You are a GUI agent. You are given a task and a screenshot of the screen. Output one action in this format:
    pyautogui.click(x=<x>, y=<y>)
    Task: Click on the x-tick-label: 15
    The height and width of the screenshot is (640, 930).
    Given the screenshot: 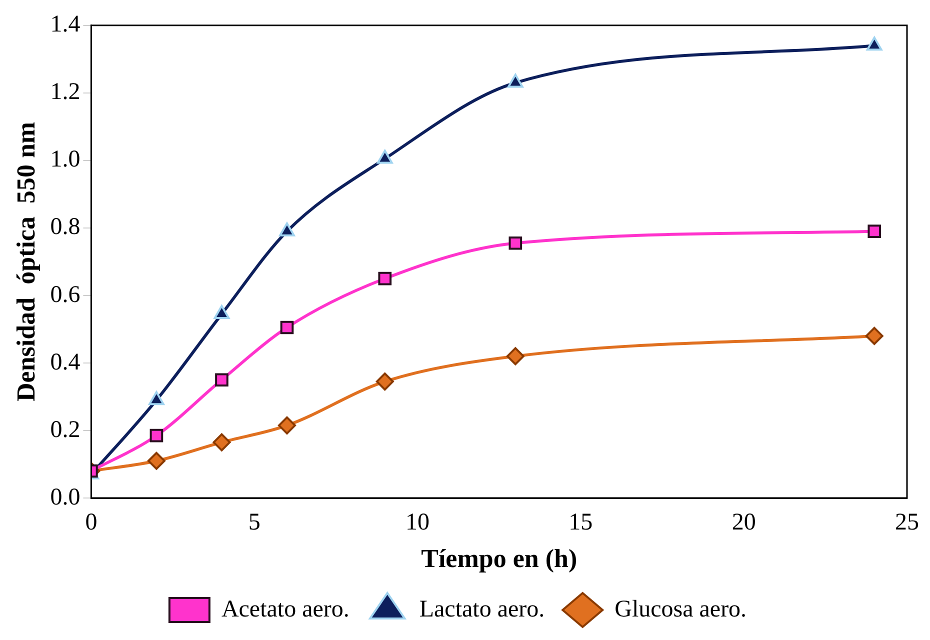 What is the action you would take?
    pyautogui.click(x=580, y=523)
    